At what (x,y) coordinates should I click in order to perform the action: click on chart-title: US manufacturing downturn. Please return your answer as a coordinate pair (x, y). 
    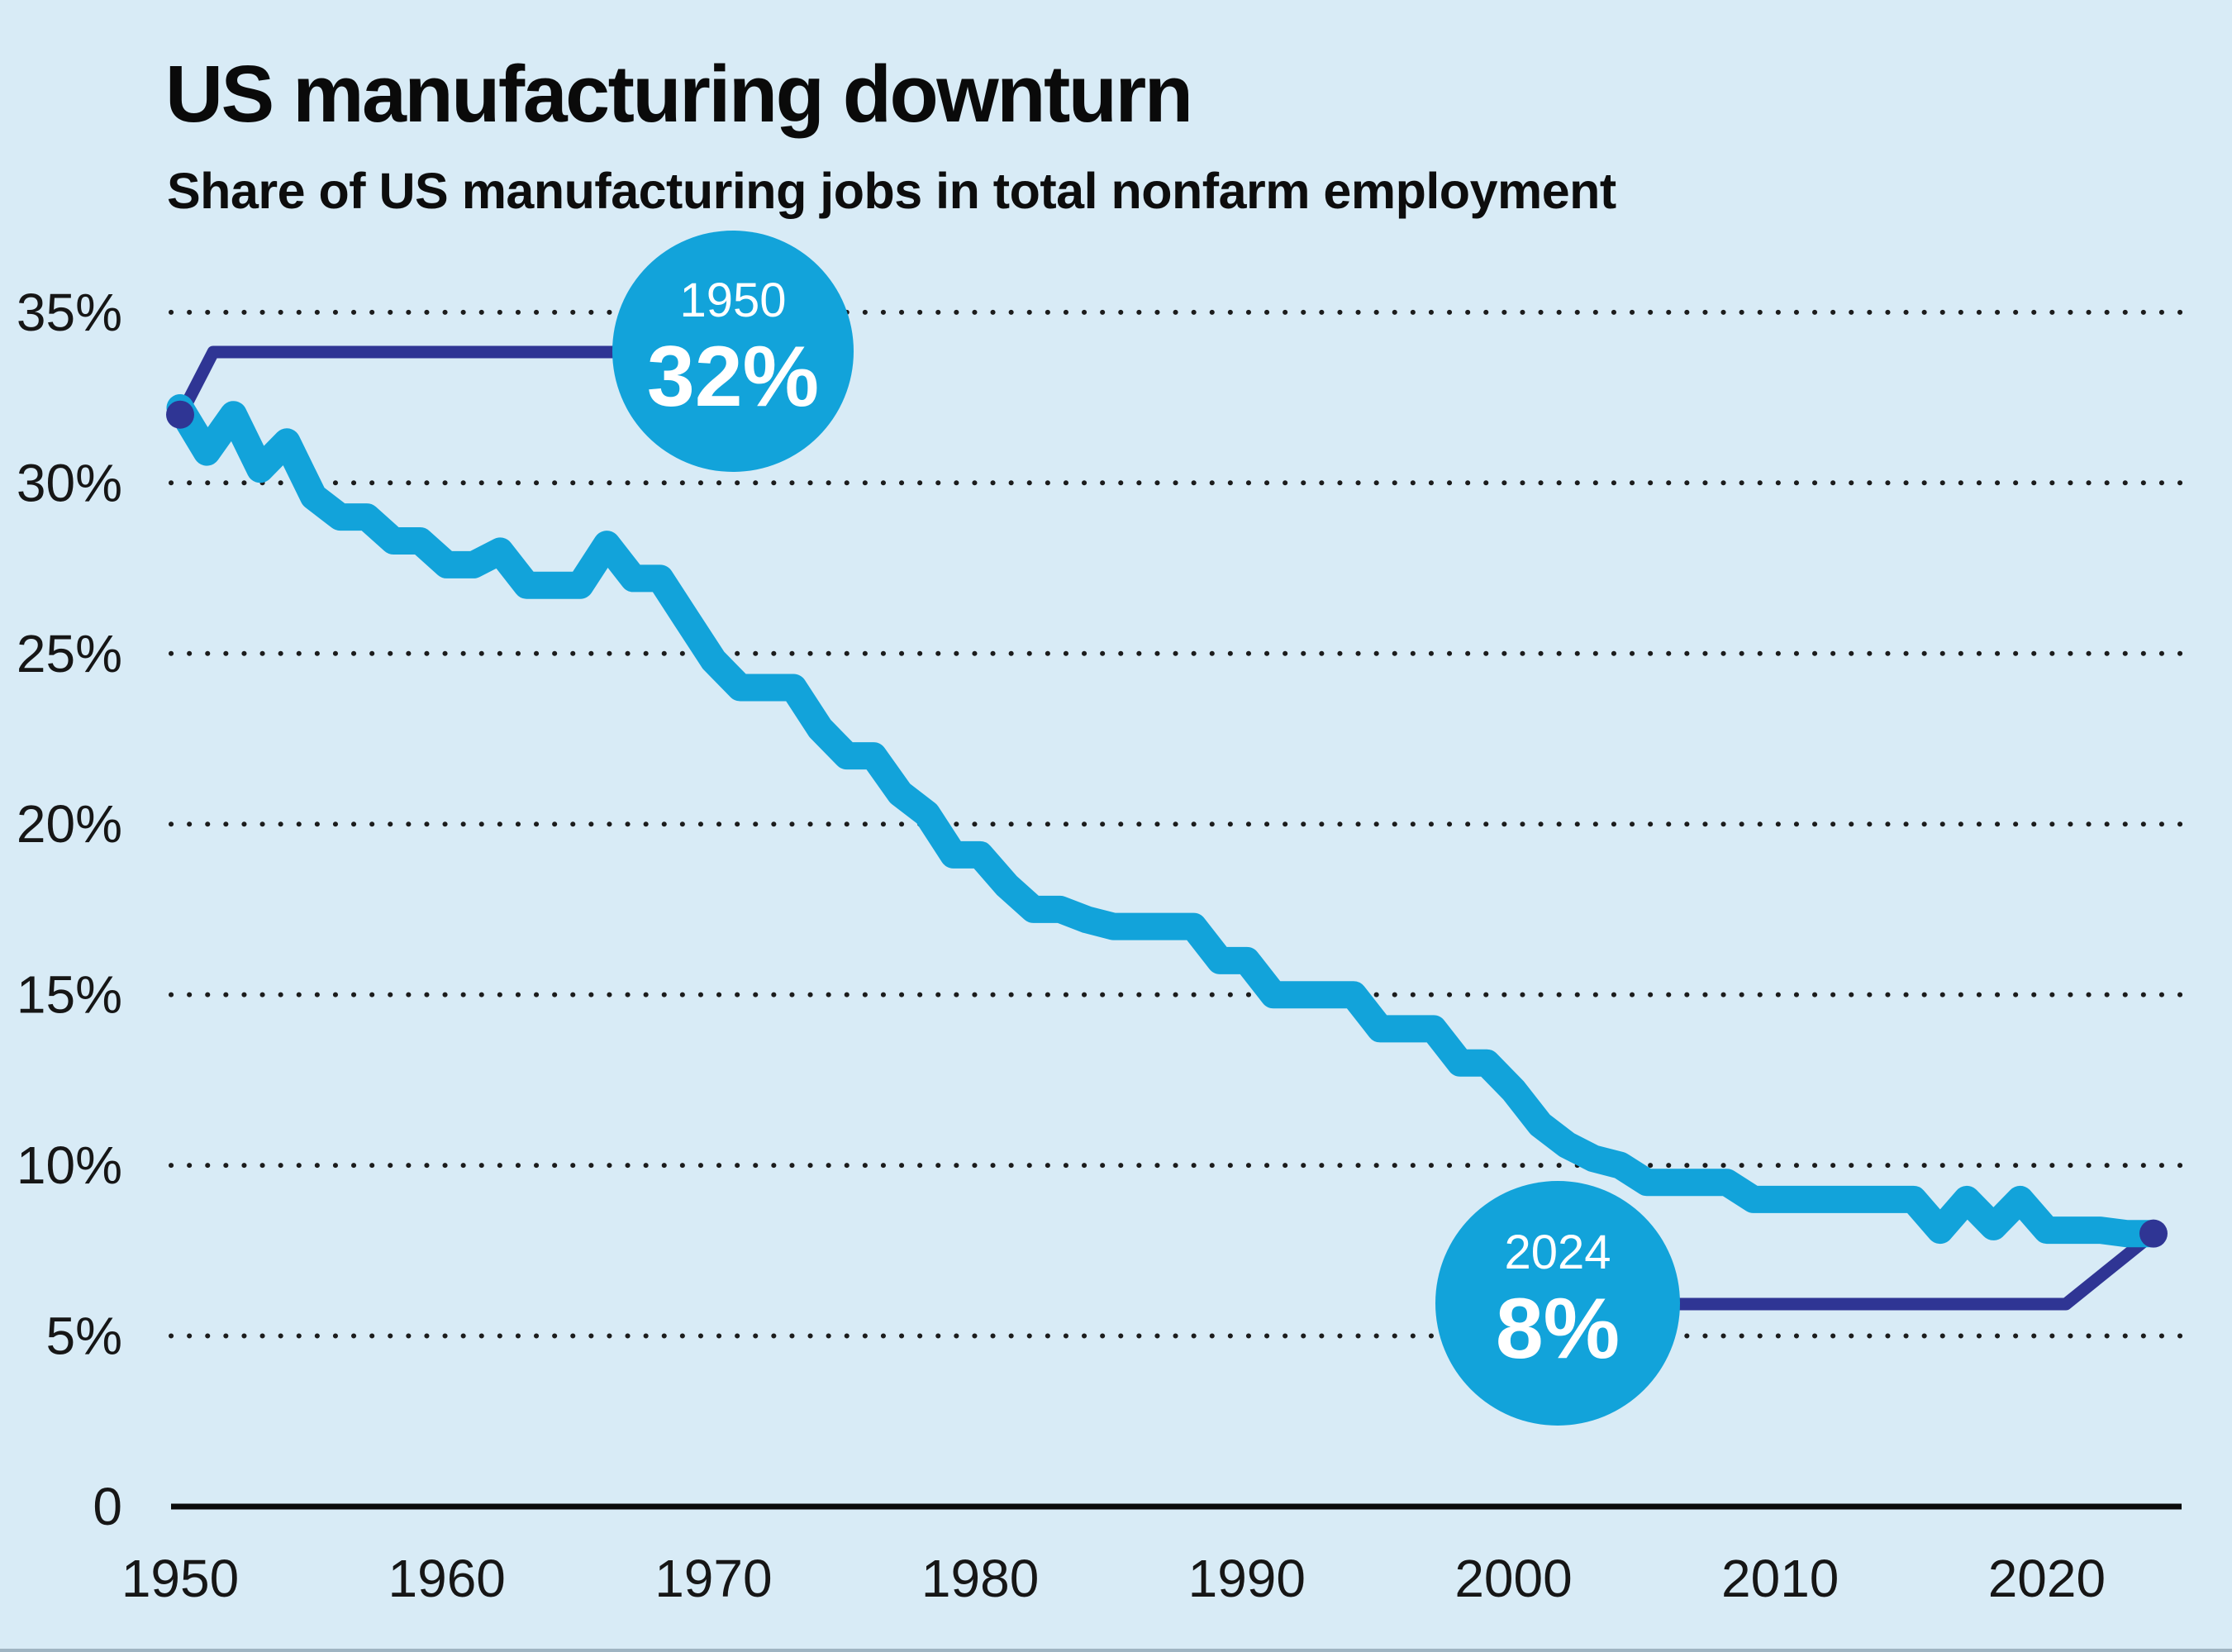
    Looking at the image, I should click on (679, 94).